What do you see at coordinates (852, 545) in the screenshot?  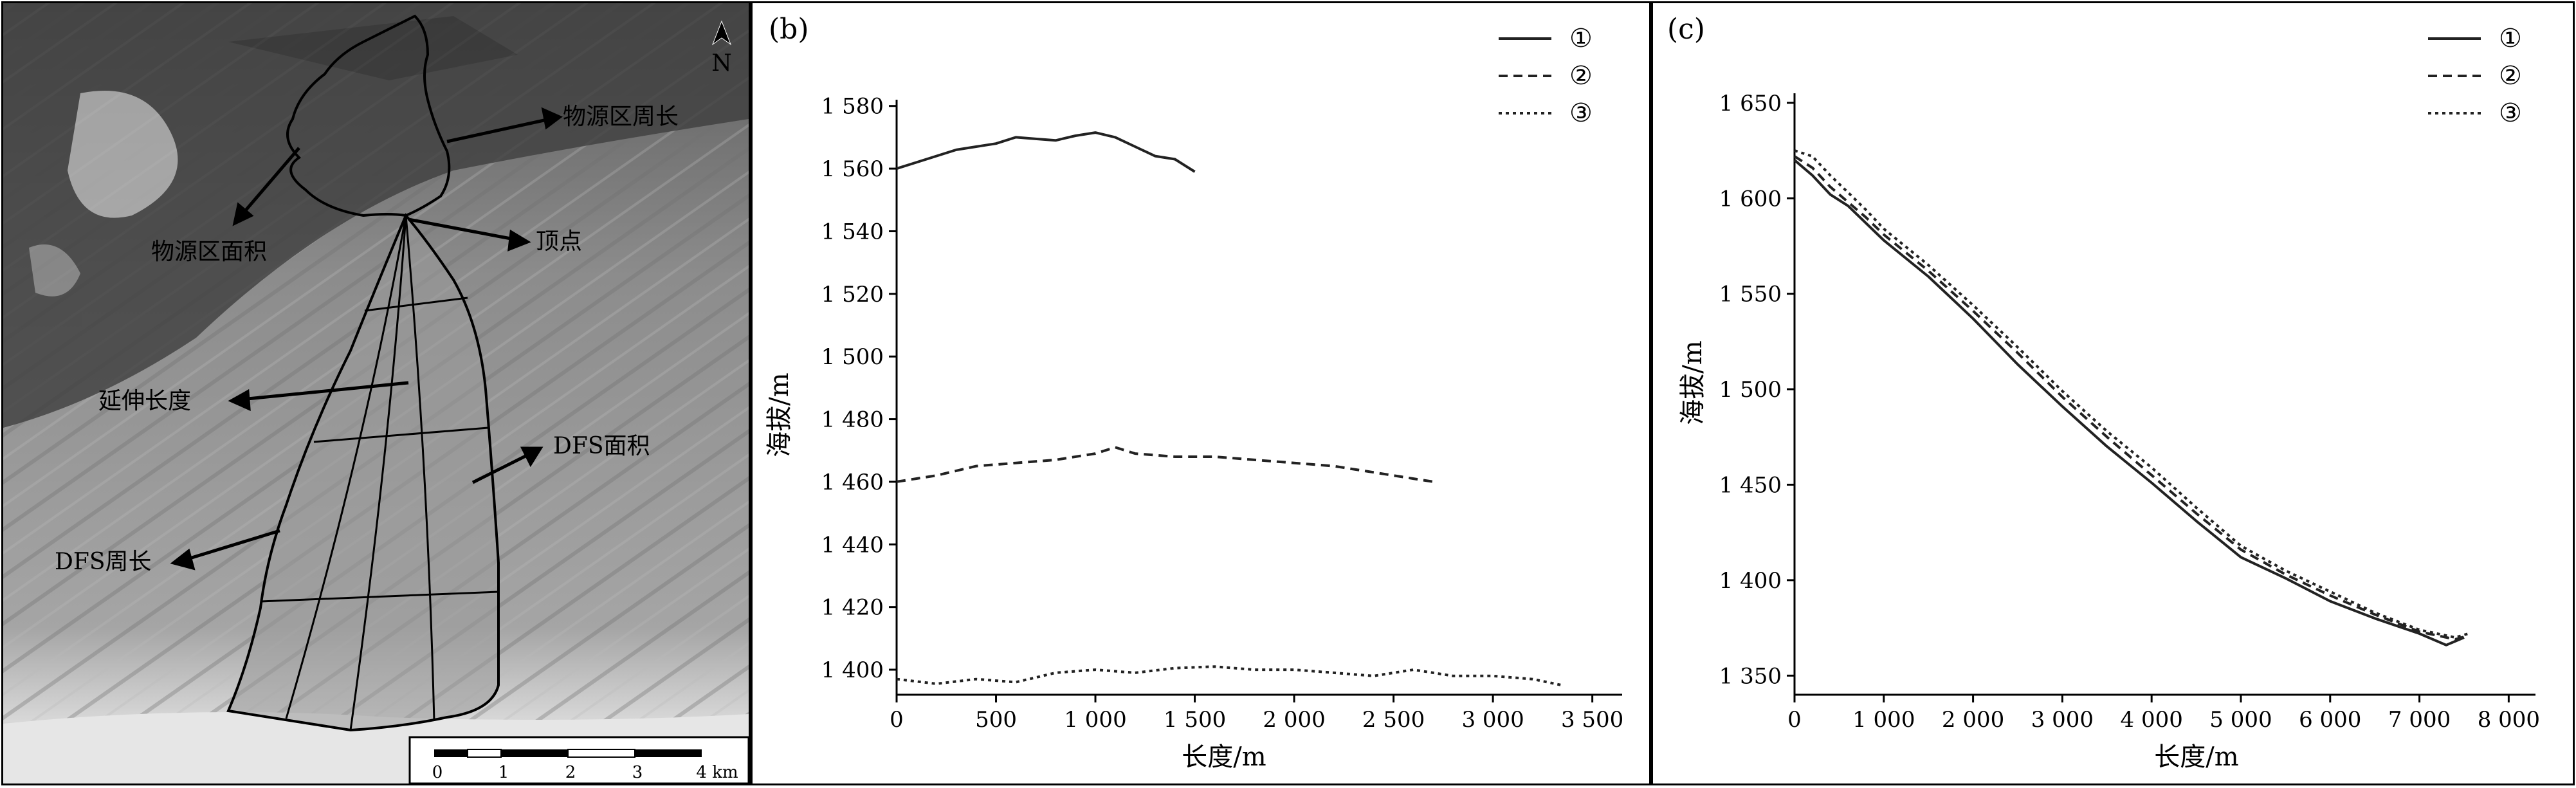 I see `y-tick-label: 1 440` at bounding box center [852, 545].